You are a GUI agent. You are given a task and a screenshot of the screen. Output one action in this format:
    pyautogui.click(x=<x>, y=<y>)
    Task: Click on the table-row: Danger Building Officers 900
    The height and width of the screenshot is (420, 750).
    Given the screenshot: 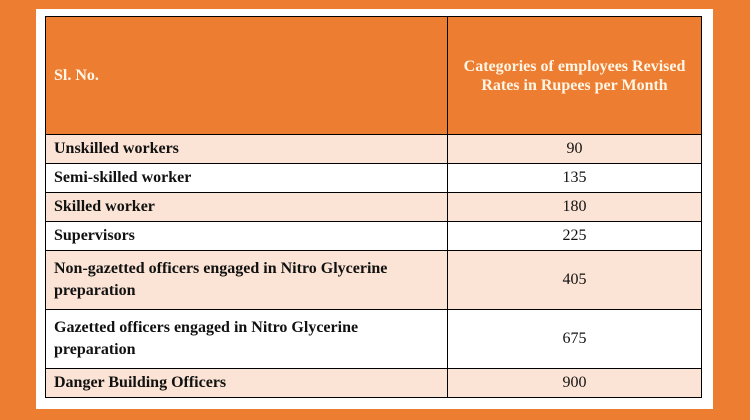 What is the action you would take?
    pyautogui.click(x=373, y=383)
    